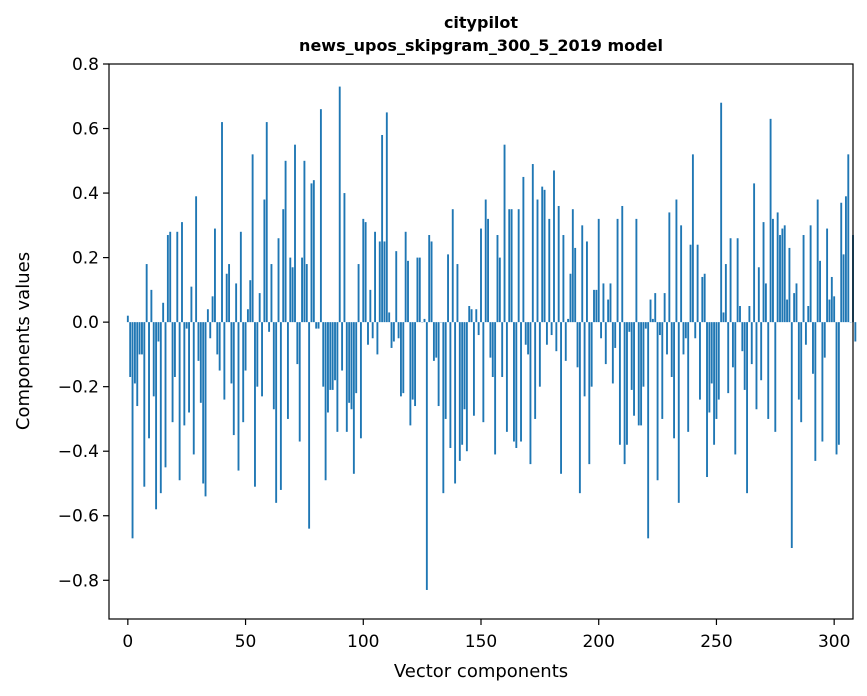 The width and height of the screenshot is (867, 696). What do you see at coordinates (85, 259) in the screenshot?
I see `y-tick-label: 0.2` at bounding box center [85, 259].